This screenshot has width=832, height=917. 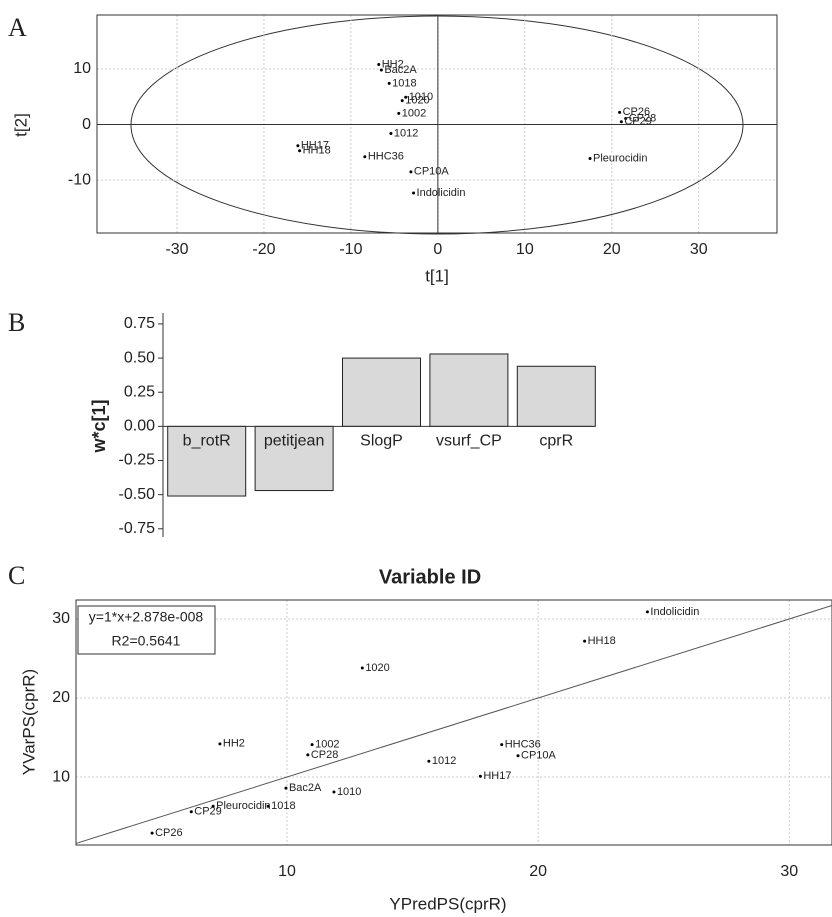 I want to click on y-tick-label: -0.50, so click(x=137, y=494).